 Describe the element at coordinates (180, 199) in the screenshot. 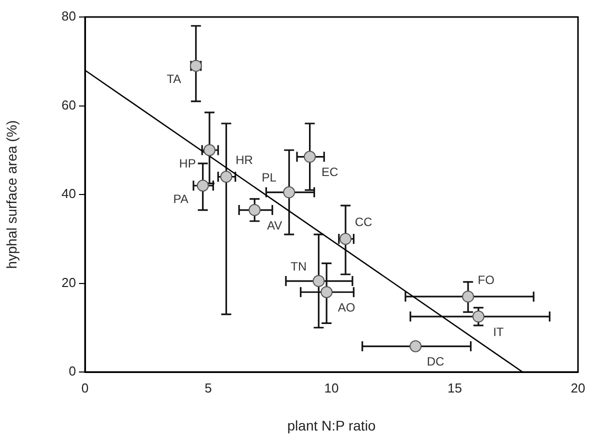

I see `annotation: PA` at that location.